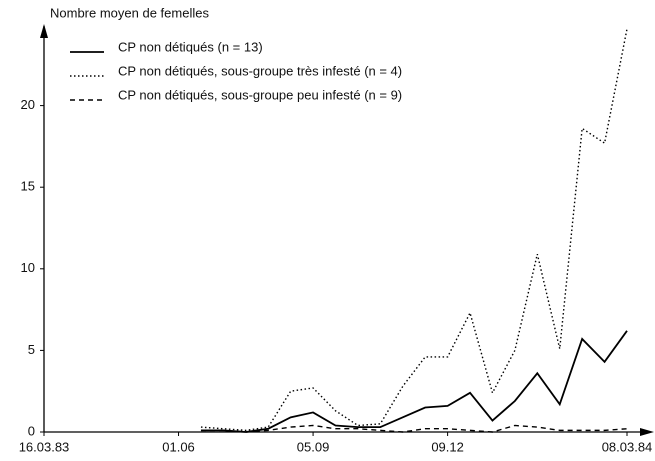 This screenshot has height=461, width=655. I want to click on x-tick-label: 01.06, so click(178, 446).